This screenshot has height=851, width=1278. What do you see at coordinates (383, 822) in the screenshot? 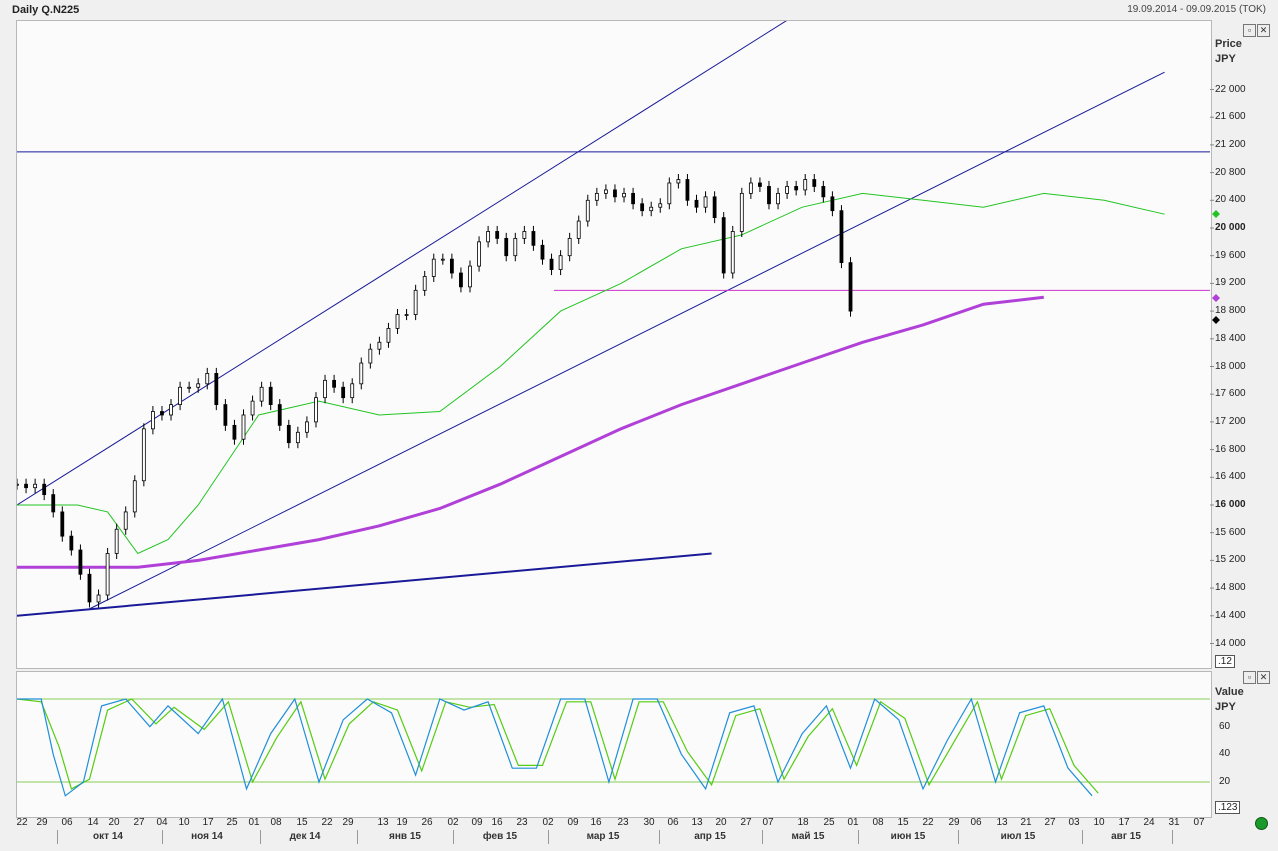
I see `x-day-label: 13` at bounding box center [383, 822].